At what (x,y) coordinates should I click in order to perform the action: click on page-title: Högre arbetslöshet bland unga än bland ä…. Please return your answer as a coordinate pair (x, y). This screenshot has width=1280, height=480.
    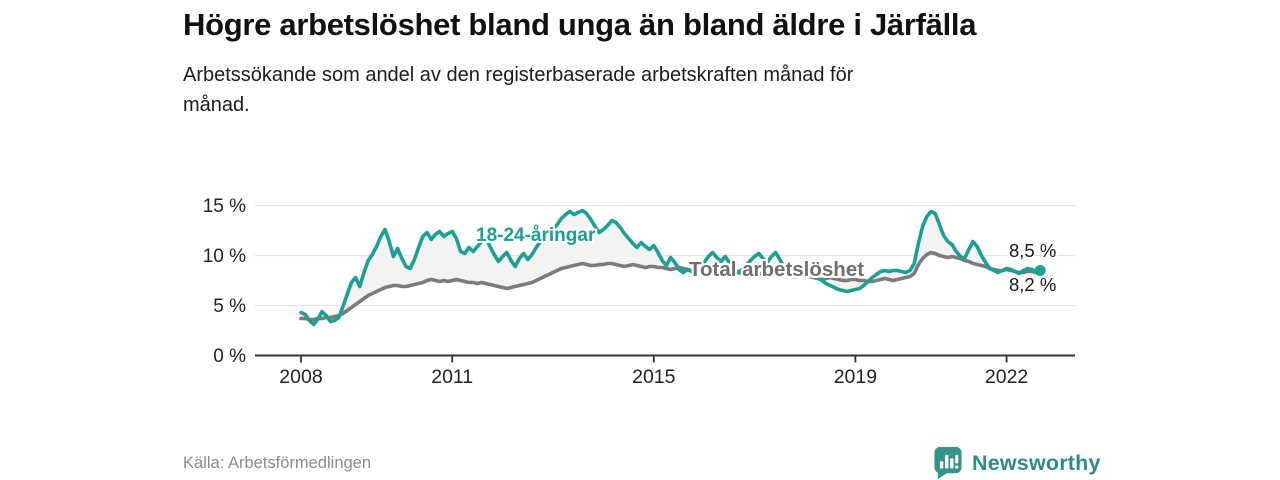
    Looking at the image, I should click on (580, 24).